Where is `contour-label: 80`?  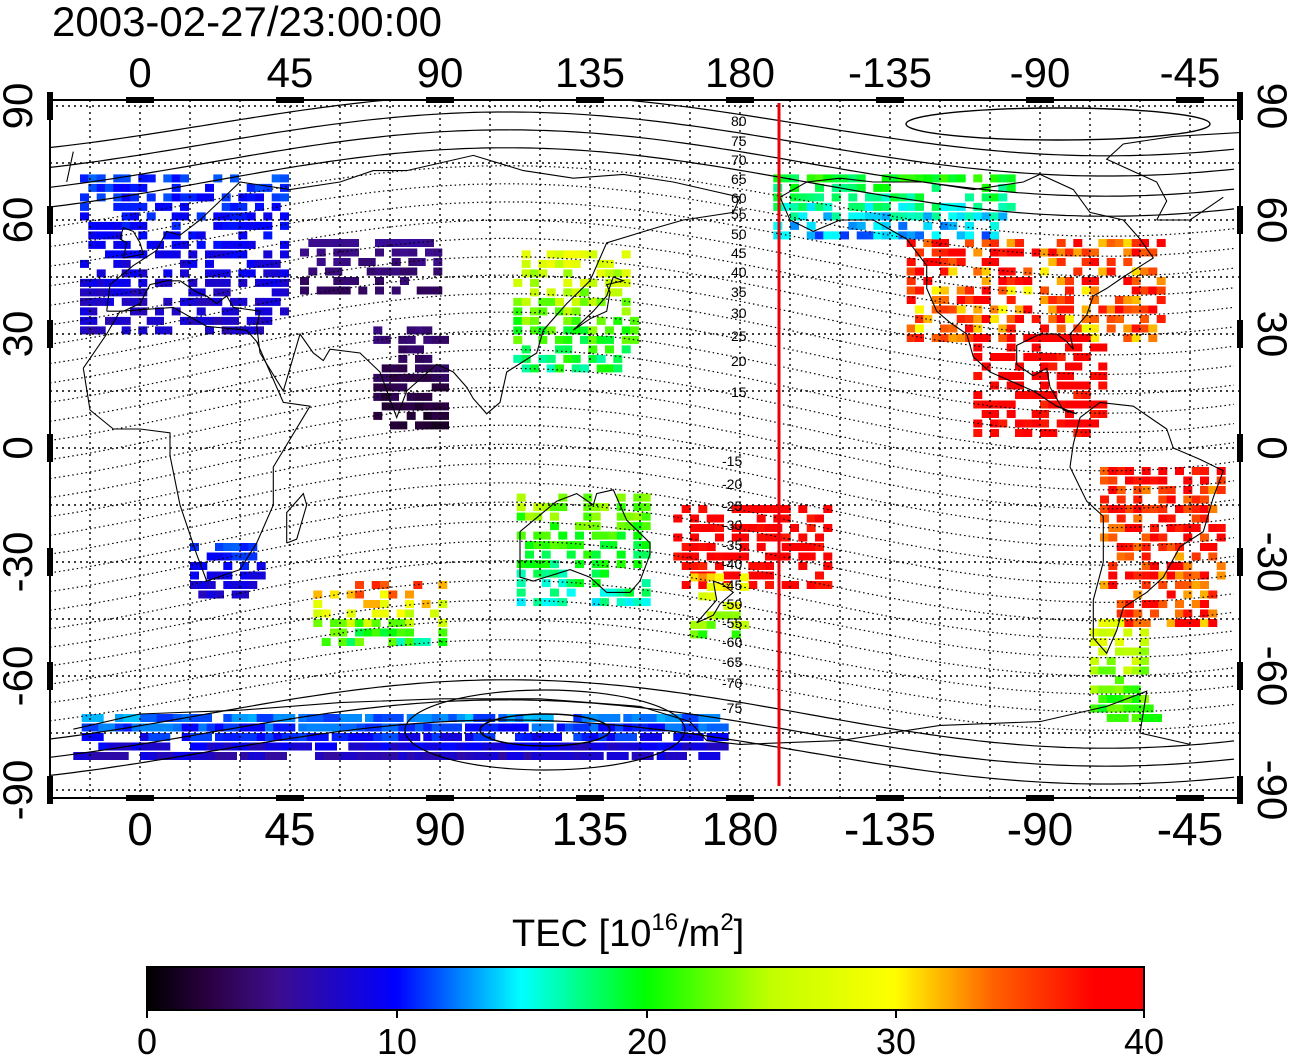 contour-label: 80 is located at coordinates (739, 121).